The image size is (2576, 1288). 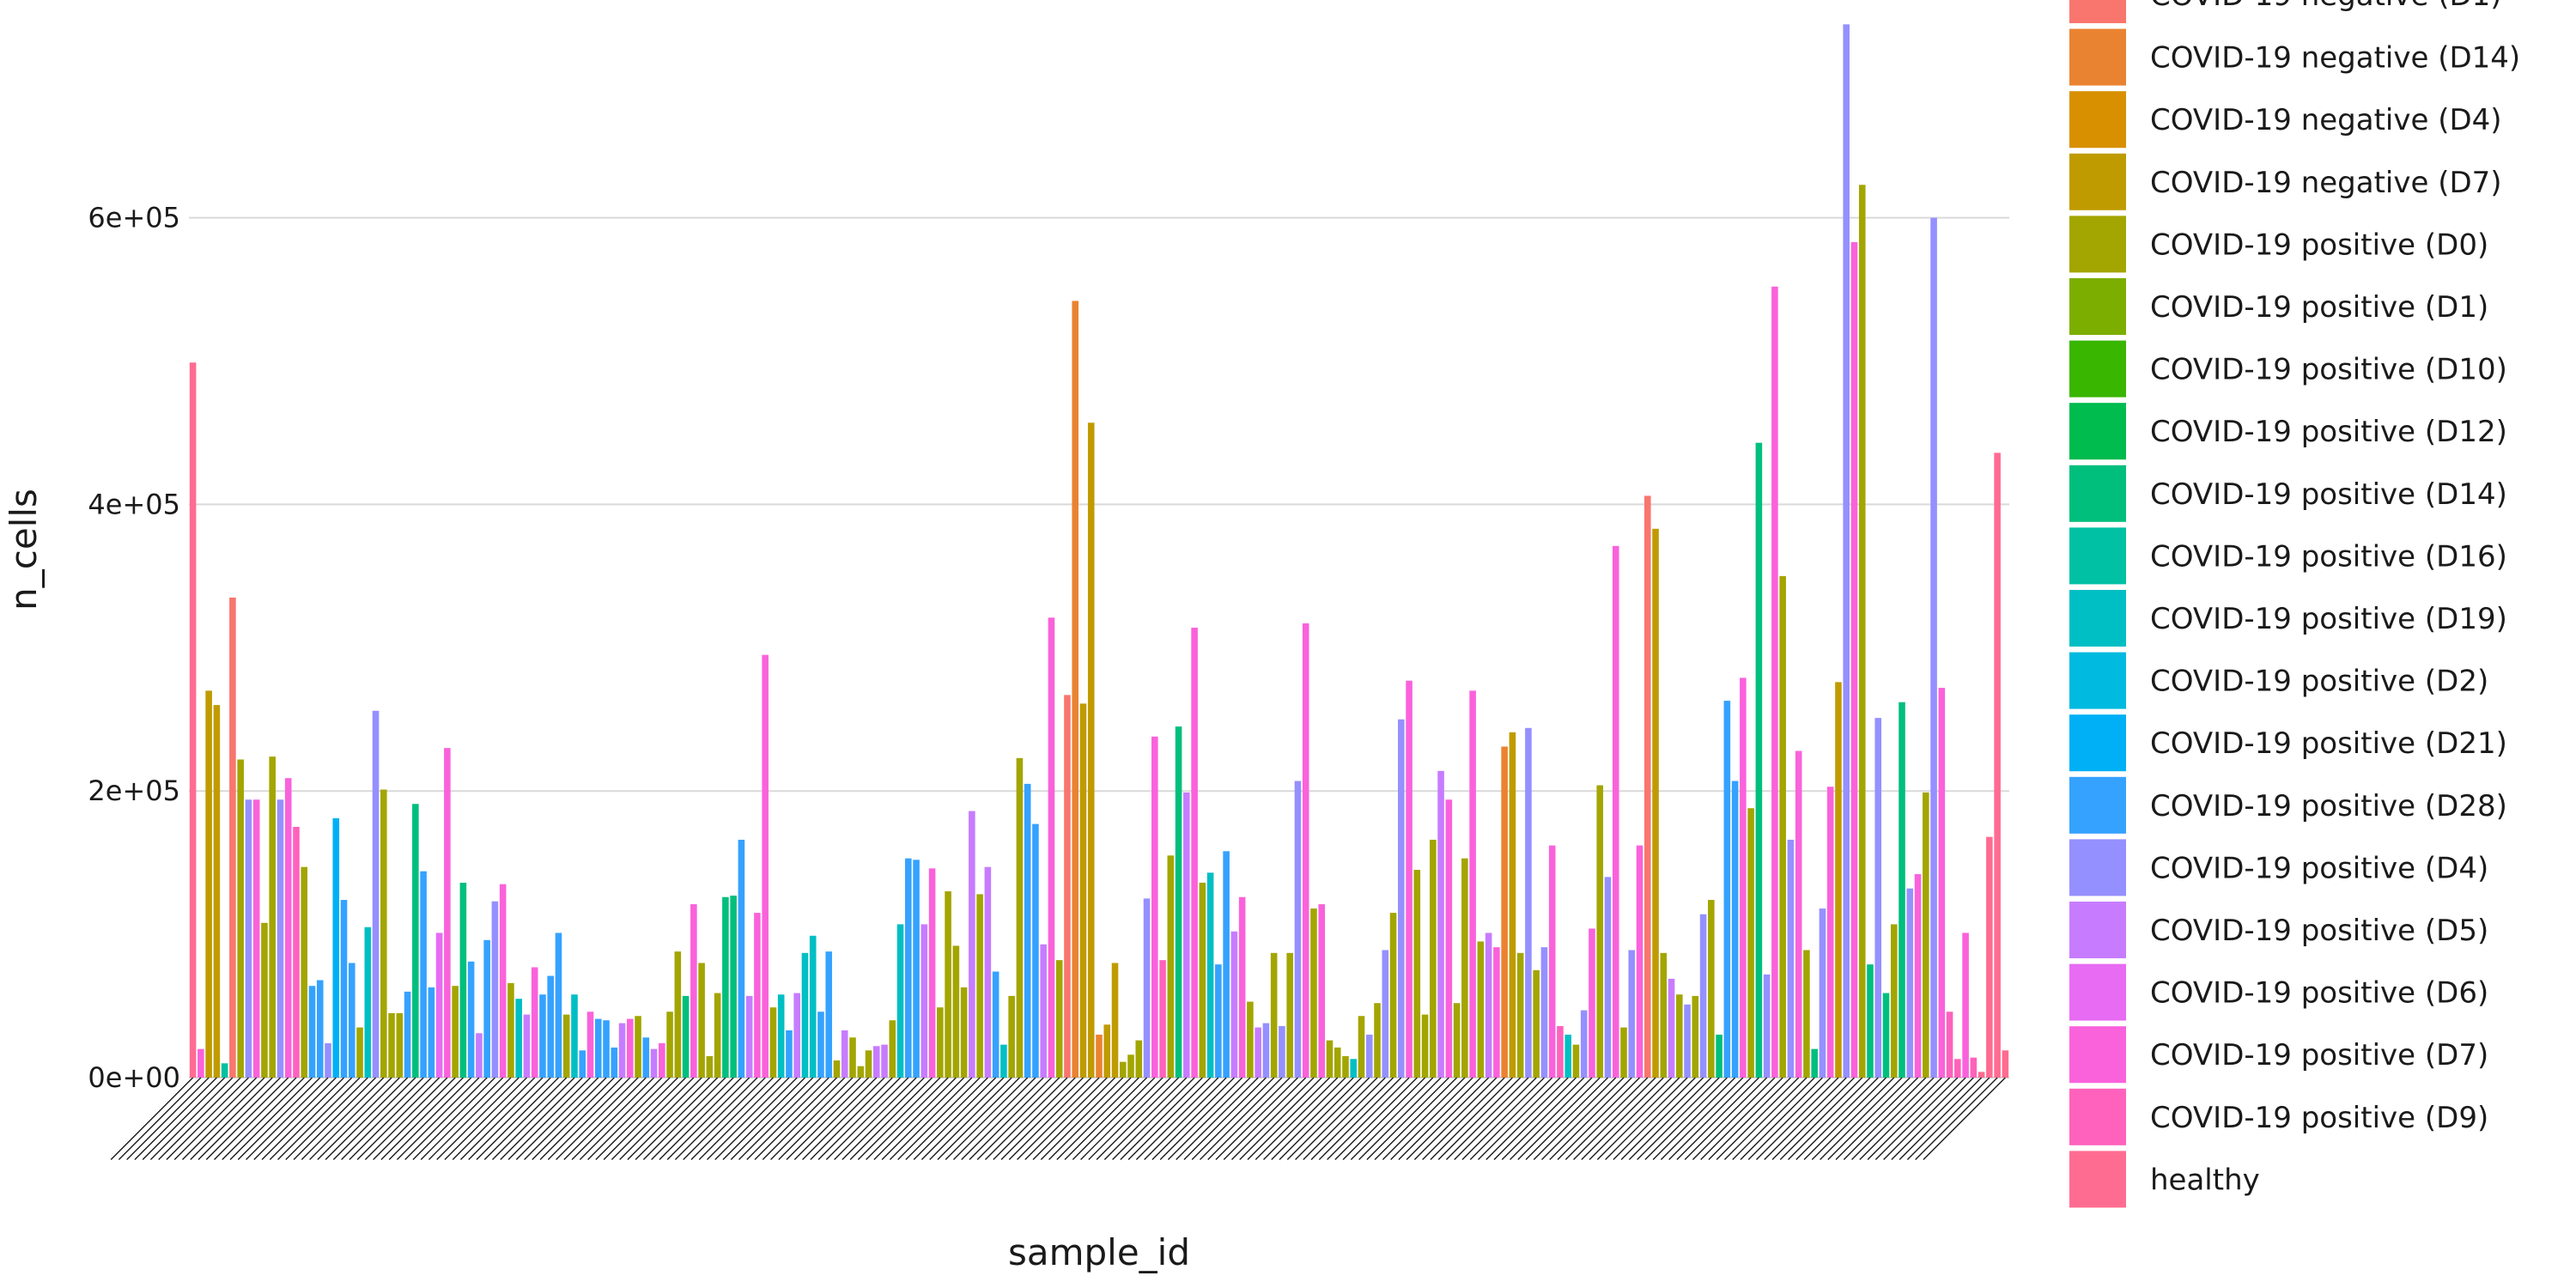 What do you see at coordinates (2328, 556) in the screenshot?
I see `legend-label: COVID-19 positive (D16)` at bounding box center [2328, 556].